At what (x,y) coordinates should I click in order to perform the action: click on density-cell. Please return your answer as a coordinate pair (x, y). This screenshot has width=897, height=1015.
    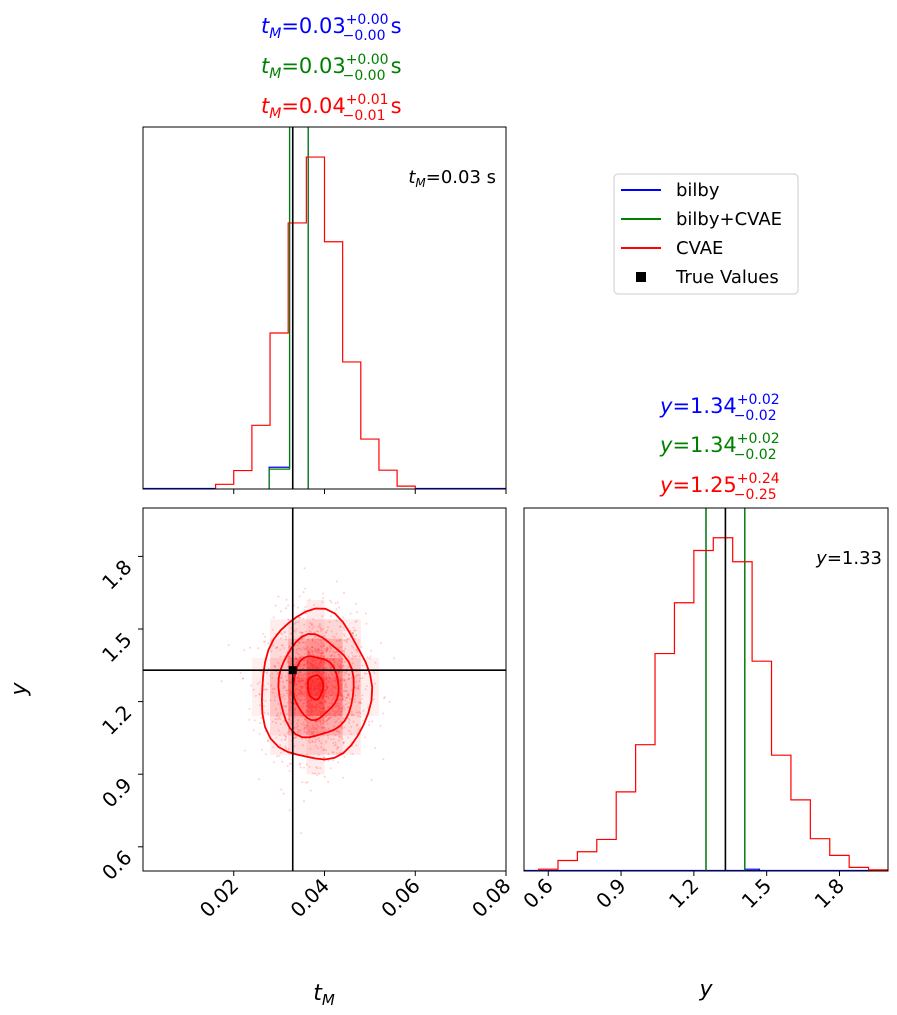
    Looking at the image, I should click on (279, 648).